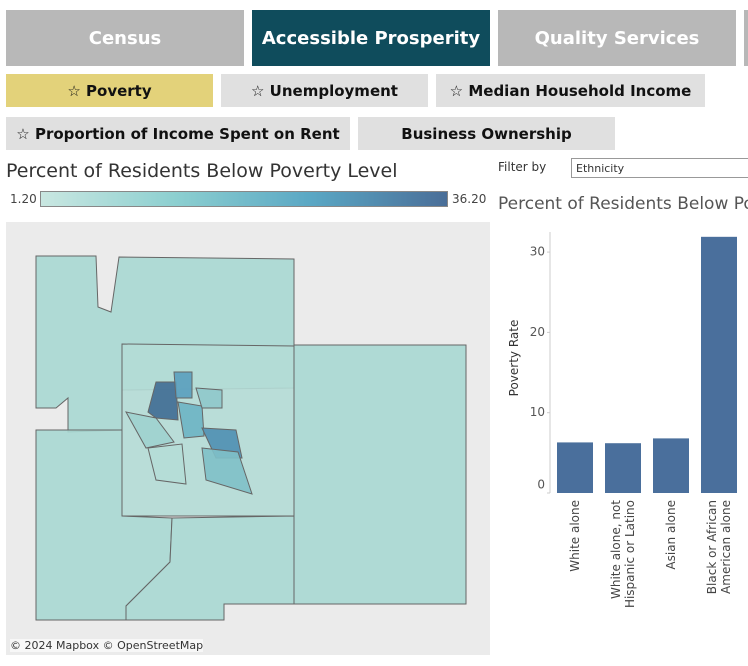  What do you see at coordinates (541, 485) in the screenshot?
I see `y-tick-label: 0` at bounding box center [541, 485].